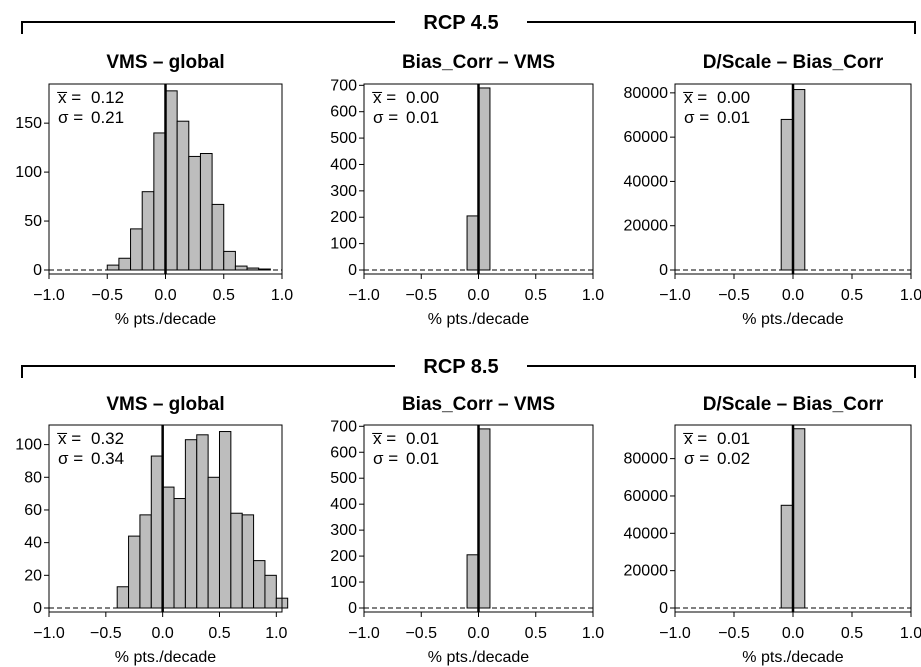 The width and height of the screenshot is (921, 667). I want to click on mean-value: 0.12, so click(107, 97).